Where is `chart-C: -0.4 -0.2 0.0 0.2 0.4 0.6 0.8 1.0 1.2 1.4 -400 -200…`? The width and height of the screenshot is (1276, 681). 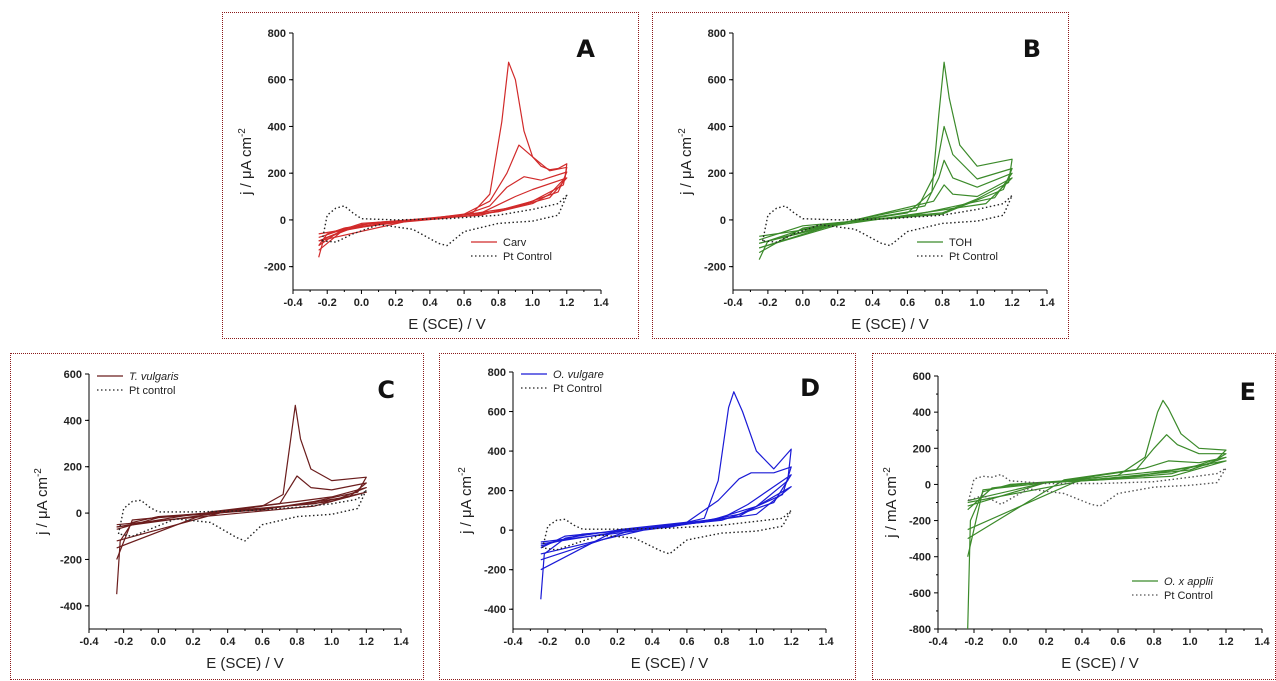 chart-C: -0.4 -0.2 0.0 0.2 0.4 0.6 0.8 1.0 1.2 1.4 -400 -200… is located at coordinates (221, 520).